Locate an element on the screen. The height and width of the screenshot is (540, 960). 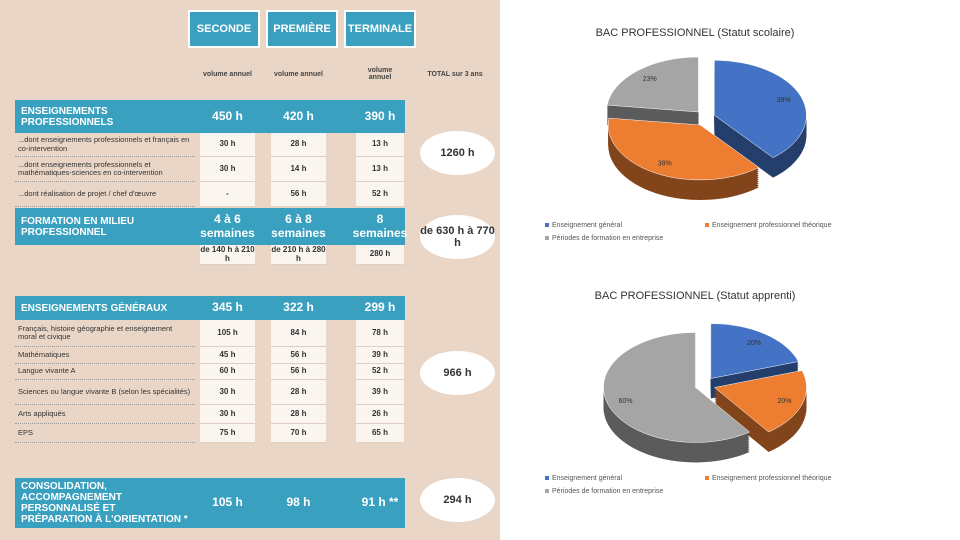
row-value: 84 h is located at coordinates (298, 333).